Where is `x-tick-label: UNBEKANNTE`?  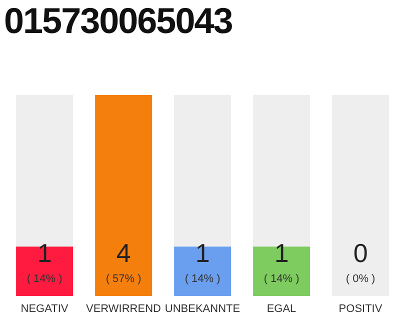
x-tick-label: UNBEKANNTE is located at coordinates (202, 308).